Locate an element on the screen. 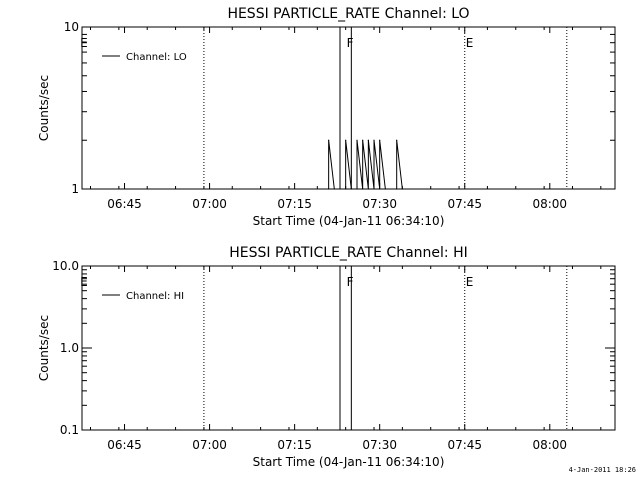 The image size is (640, 480). footer-timestamp: 4-Jan-2011 18:26 is located at coordinates (602, 470).